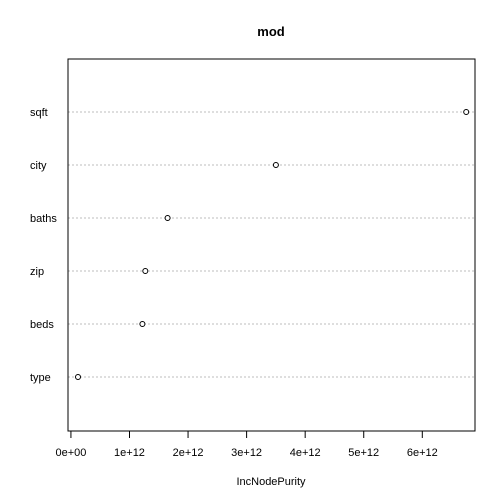  Describe the element at coordinates (167, 218) in the screenshot. I see `point-baths` at that location.